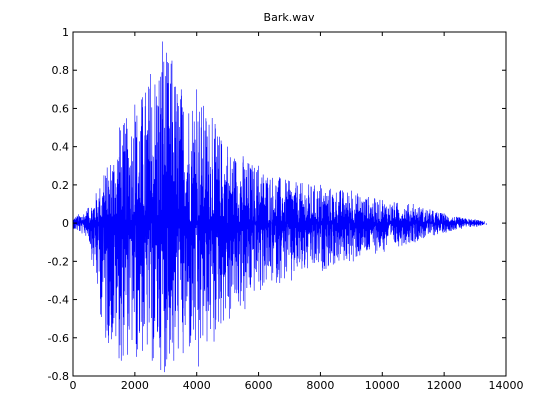 Image resolution: width=560 pixels, height=420 pixels. I want to click on x-tick-label: 6000, so click(259, 385).